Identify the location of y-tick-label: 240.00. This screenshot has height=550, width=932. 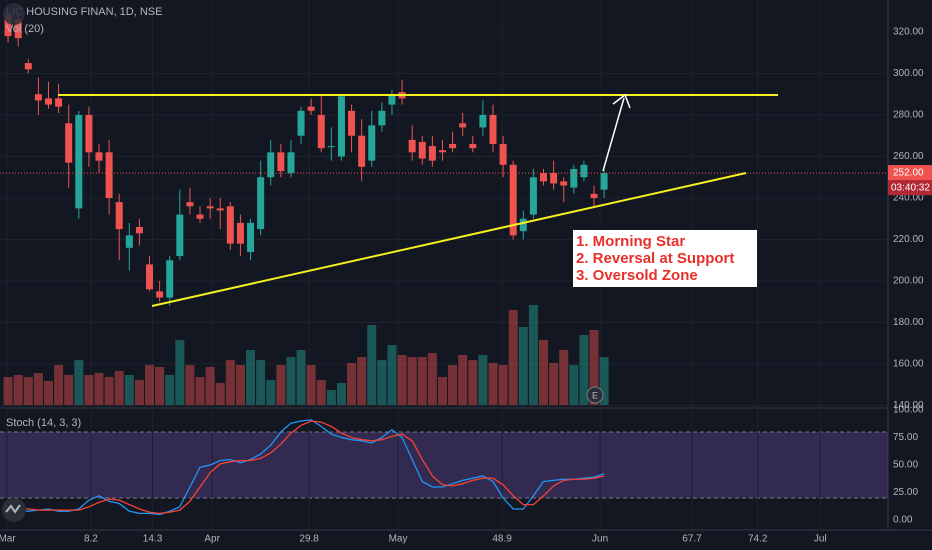
(908, 198).